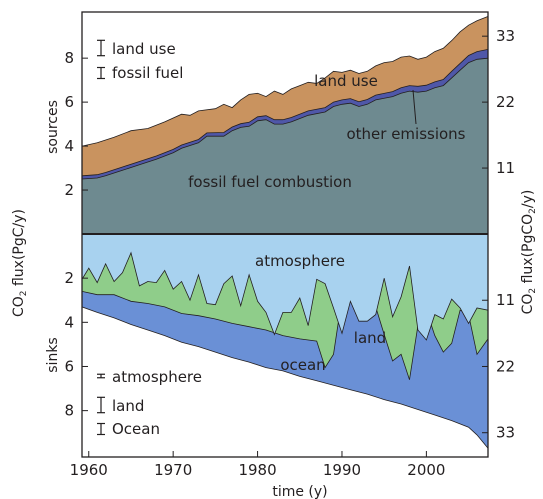  Describe the element at coordinates (529, 252) in the screenshot. I see `right-axis-title: CO2 flux(PgCO2/y)` at that location.